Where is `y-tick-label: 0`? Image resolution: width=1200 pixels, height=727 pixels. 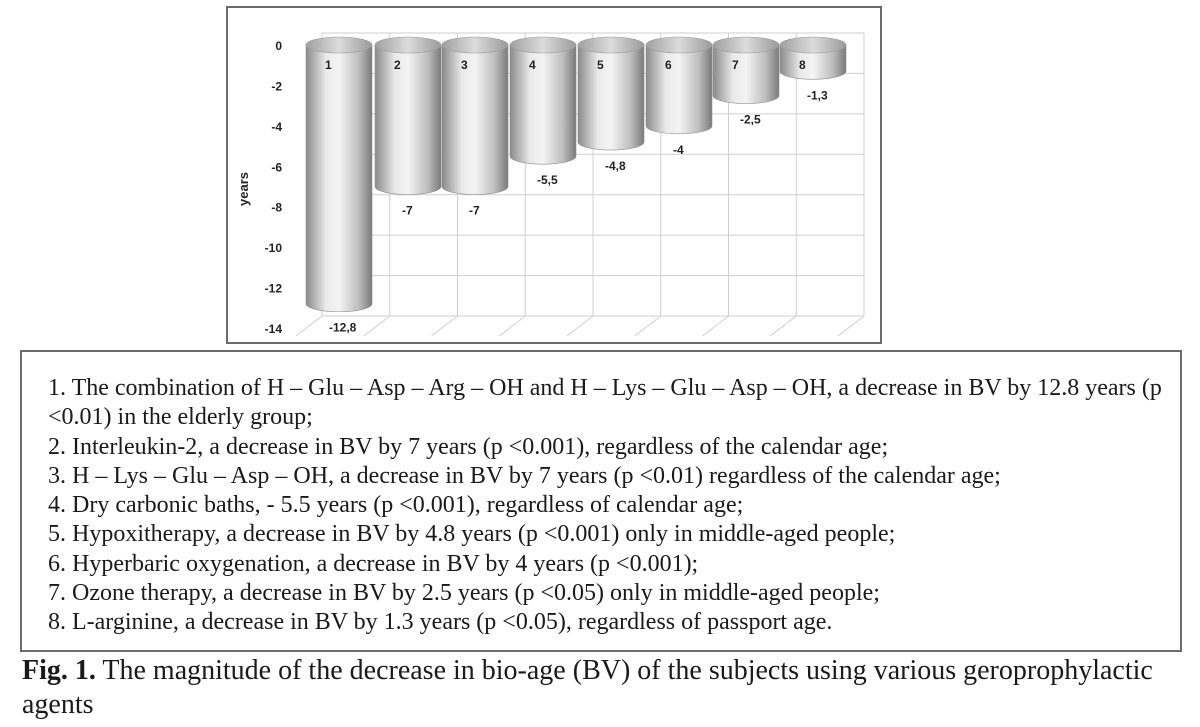
y-tick-label: 0 is located at coordinates (278, 46).